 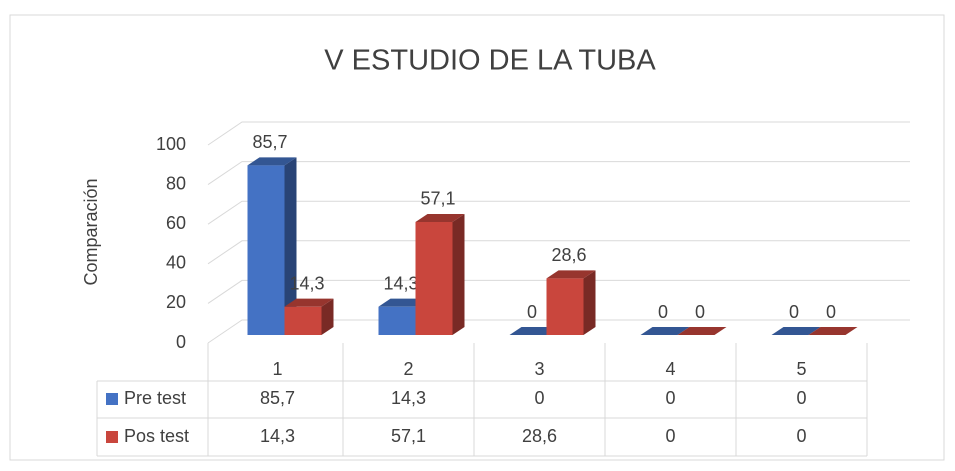 I want to click on chart-title: V ESTUDIO DE LA TUBA, so click(x=490, y=61).